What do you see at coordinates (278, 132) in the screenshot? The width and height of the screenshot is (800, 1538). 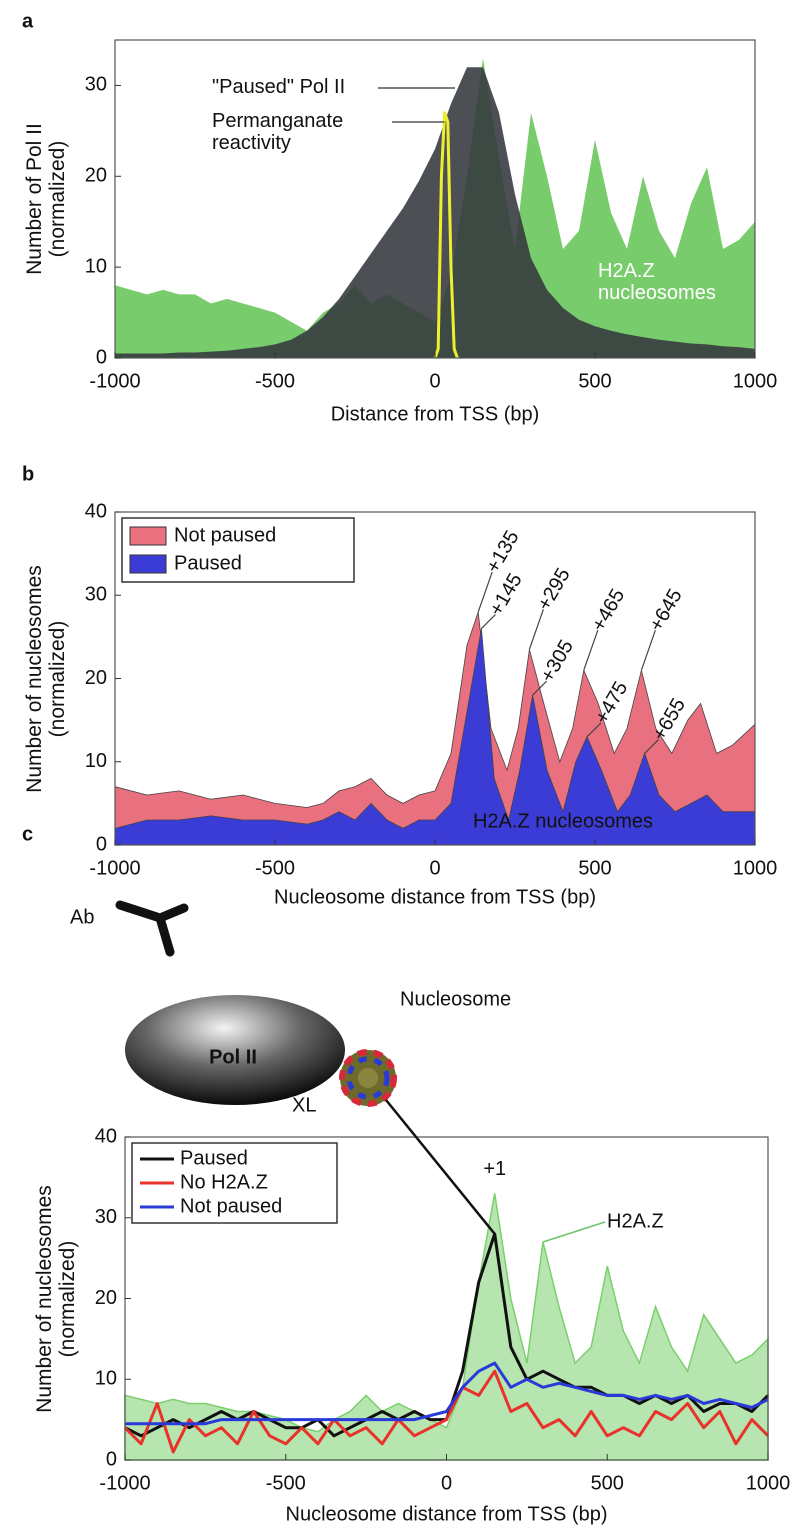 I see `series-label: Permanganate reactivity` at bounding box center [278, 132].